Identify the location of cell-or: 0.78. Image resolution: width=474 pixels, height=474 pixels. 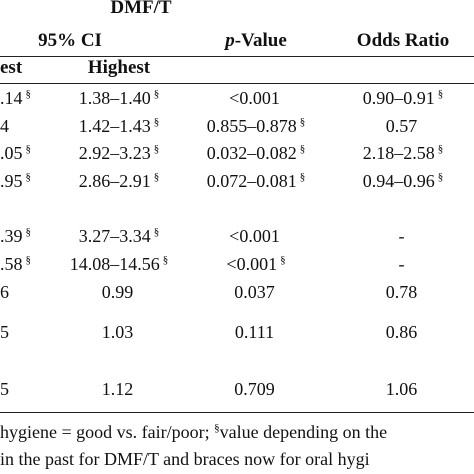
(403, 292).